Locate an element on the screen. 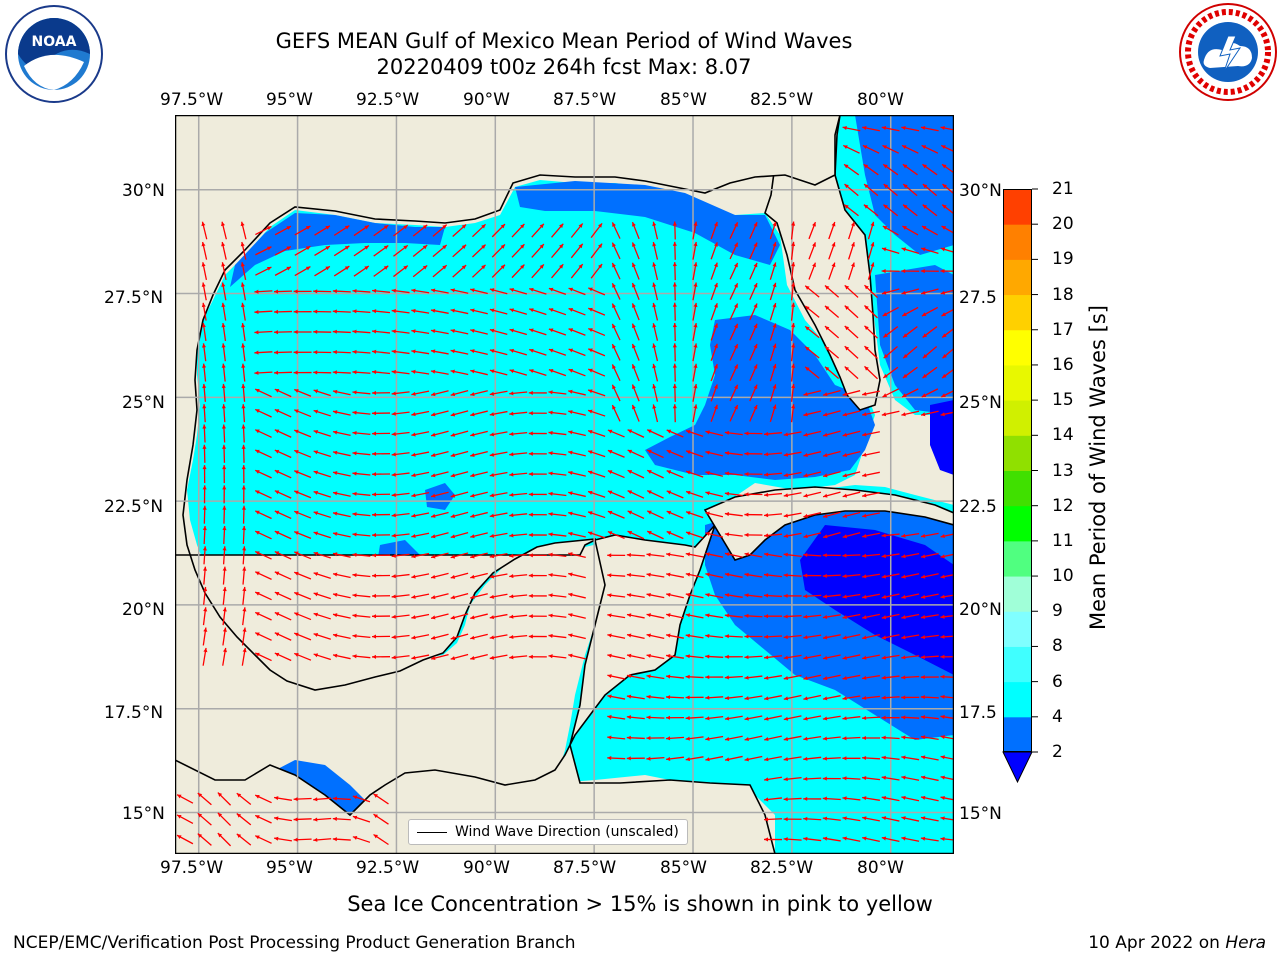  lat-tick-right: 17.5 is located at coordinates (978, 713).